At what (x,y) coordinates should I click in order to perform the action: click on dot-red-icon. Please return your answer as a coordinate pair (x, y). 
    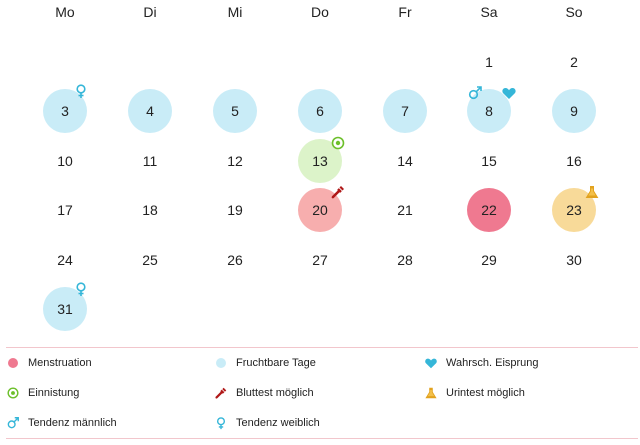
    Looking at the image, I should click on (13, 363).